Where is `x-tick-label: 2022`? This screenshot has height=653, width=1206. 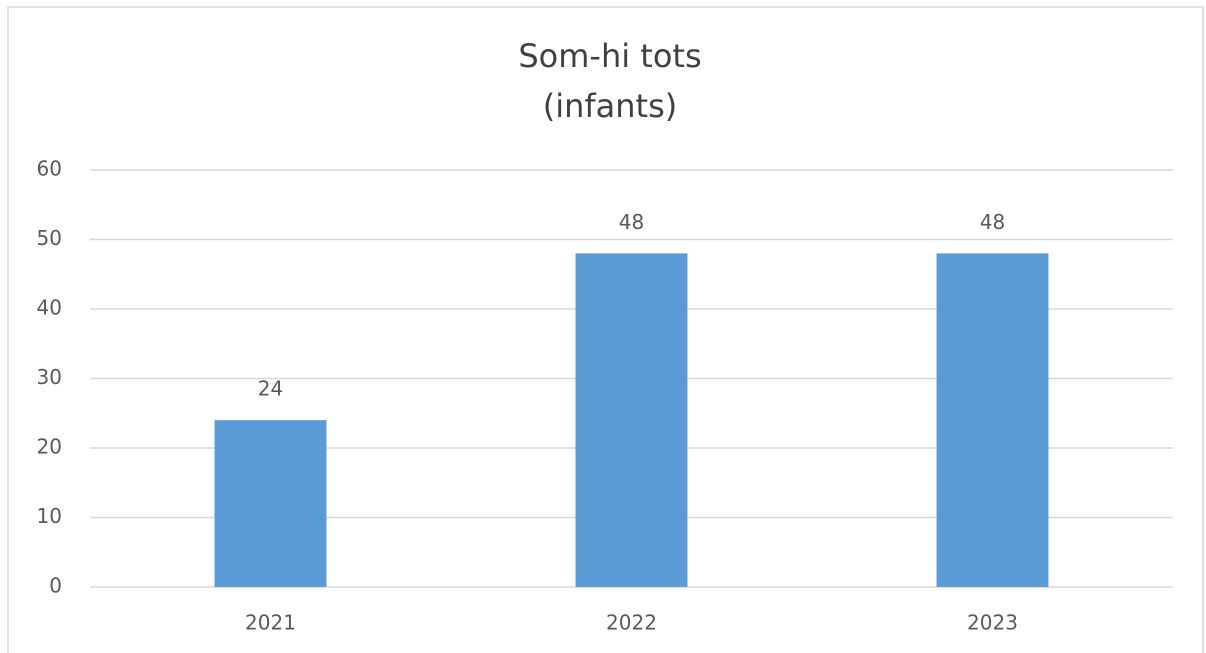
x-tick-label: 2022 is located at coordinates (631, 623).